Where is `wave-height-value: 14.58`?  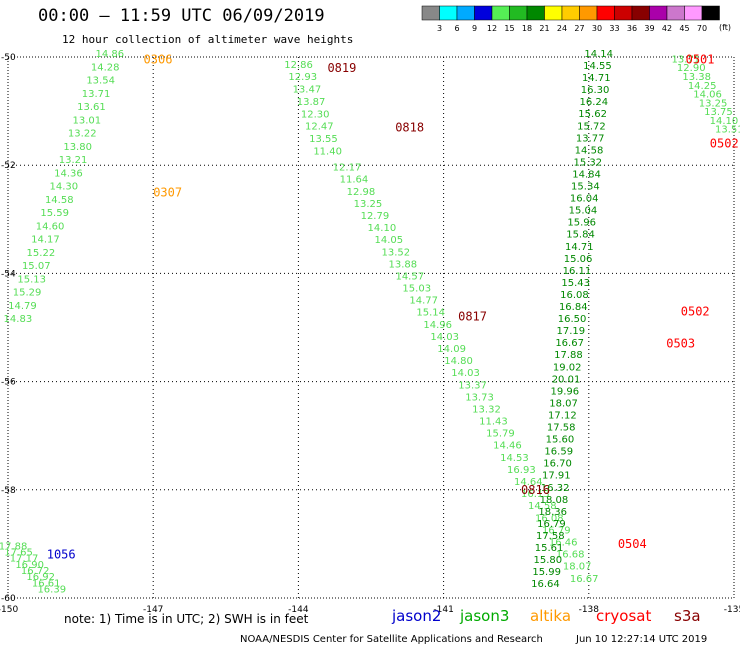 wave-height-value: 14.58 is located at coordinates (589, 150).